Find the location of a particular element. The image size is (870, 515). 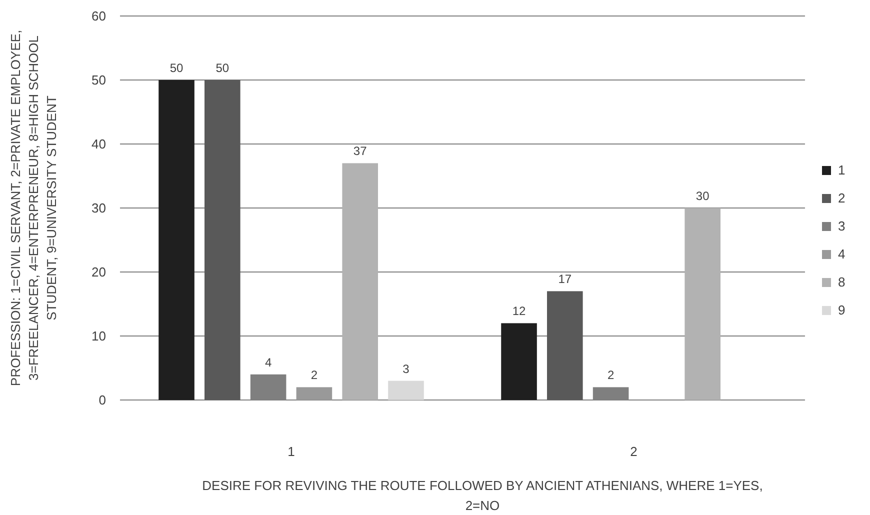

y-tick-label: 40 is located at coordinates (99, 144).